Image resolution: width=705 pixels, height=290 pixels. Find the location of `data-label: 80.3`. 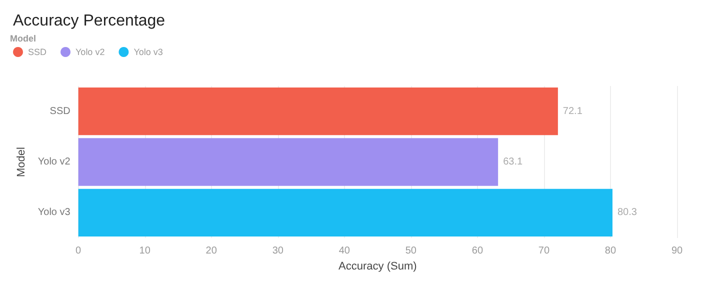

data-label: 80.3 is located at coordinates (627, 212).